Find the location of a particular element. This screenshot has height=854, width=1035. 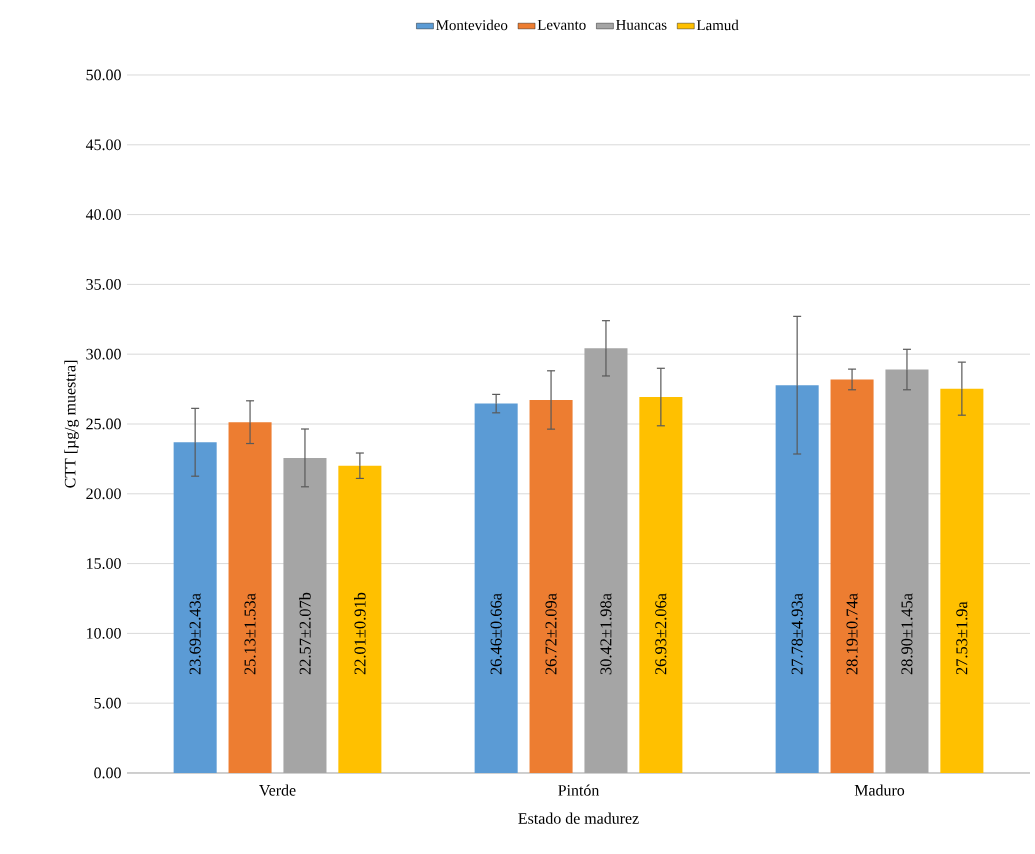

y-tick-label: 25.00 is located at coordinates (103, 424).